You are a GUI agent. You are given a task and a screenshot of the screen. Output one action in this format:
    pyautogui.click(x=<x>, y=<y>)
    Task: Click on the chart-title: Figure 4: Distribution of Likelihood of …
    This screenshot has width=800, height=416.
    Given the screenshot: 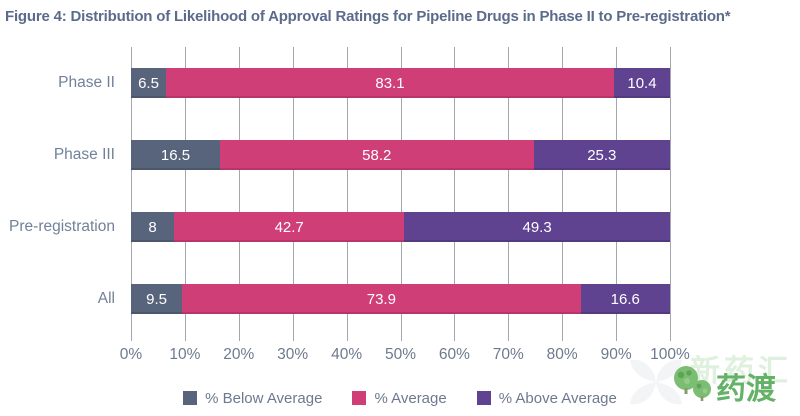 What is the action you would take?
    pyautogui.click(x=368, y=16)
    